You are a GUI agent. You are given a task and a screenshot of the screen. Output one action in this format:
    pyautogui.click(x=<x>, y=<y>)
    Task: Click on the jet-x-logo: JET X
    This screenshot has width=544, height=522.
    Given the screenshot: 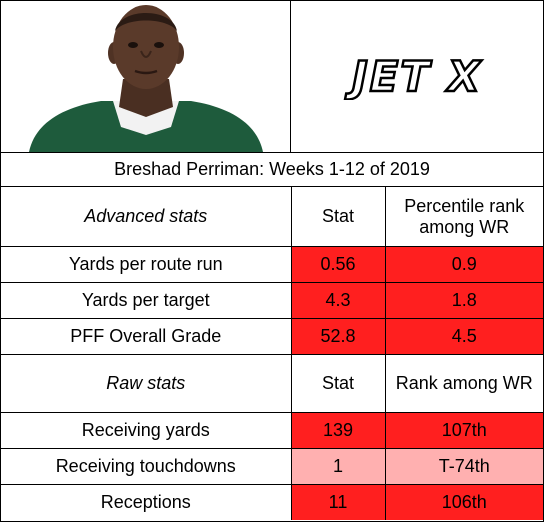 What is the action you would take?
    pyautogui.click(x=417, y=76)
    